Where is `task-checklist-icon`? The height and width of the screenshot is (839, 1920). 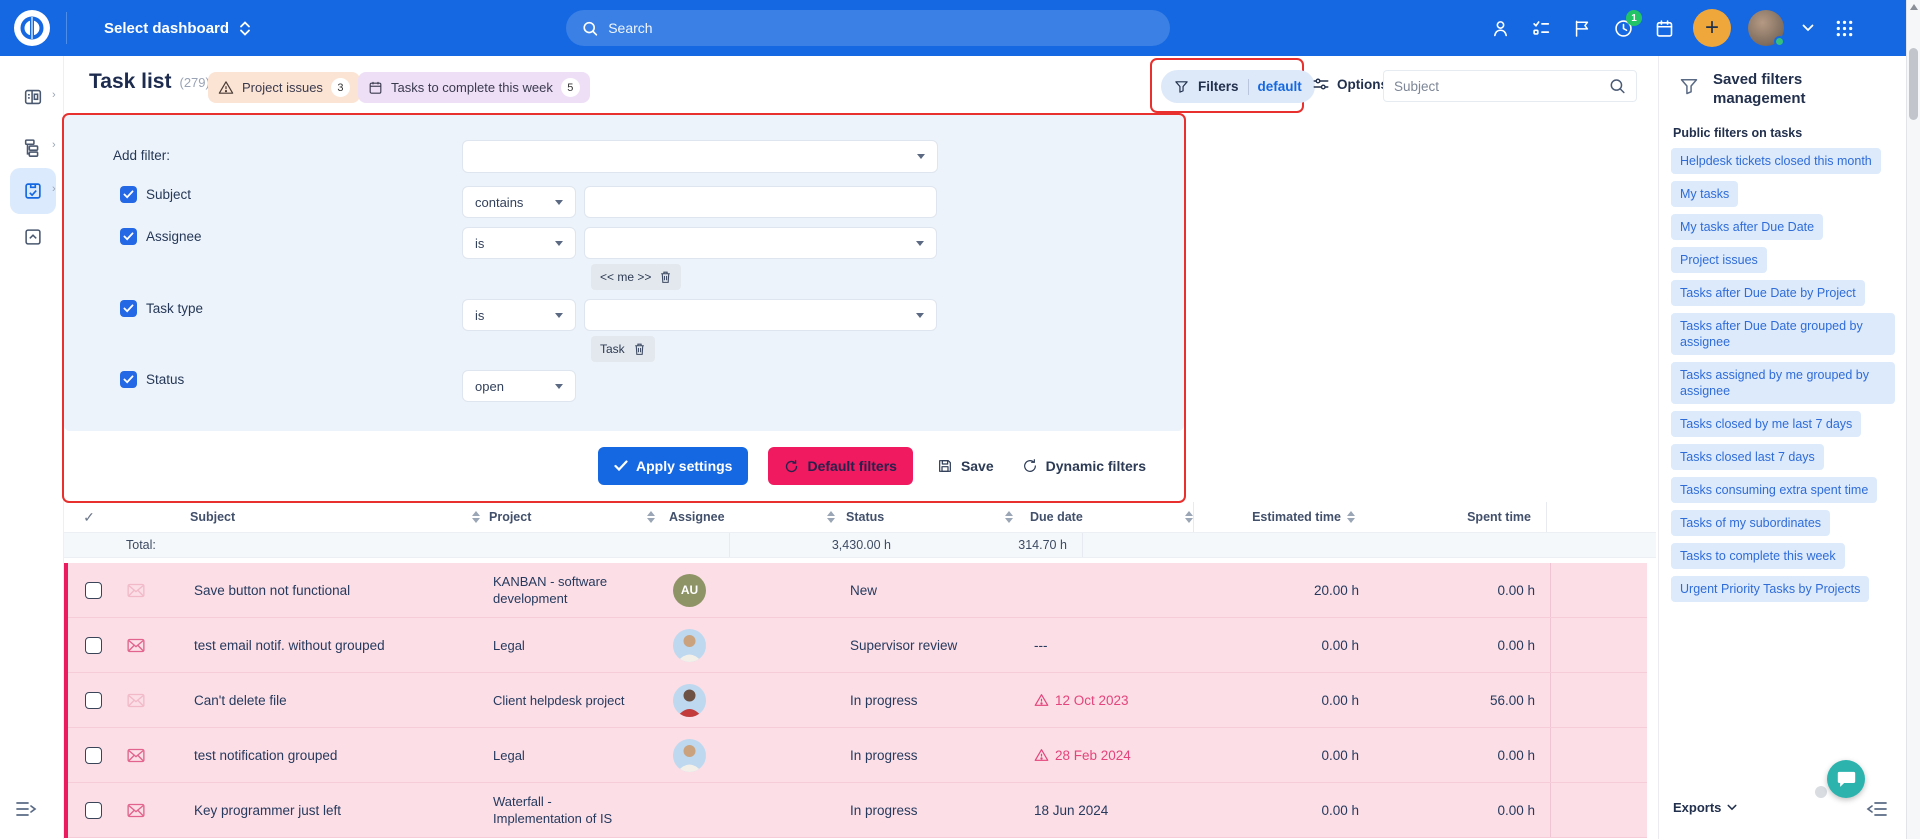 task-checklist-icon is located at coordinates (1541, 28).